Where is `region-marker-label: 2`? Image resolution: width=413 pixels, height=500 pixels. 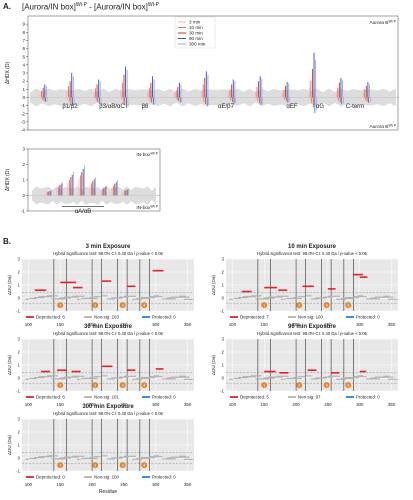
region-marker-label: 2 is located at coordinates (299, 306).